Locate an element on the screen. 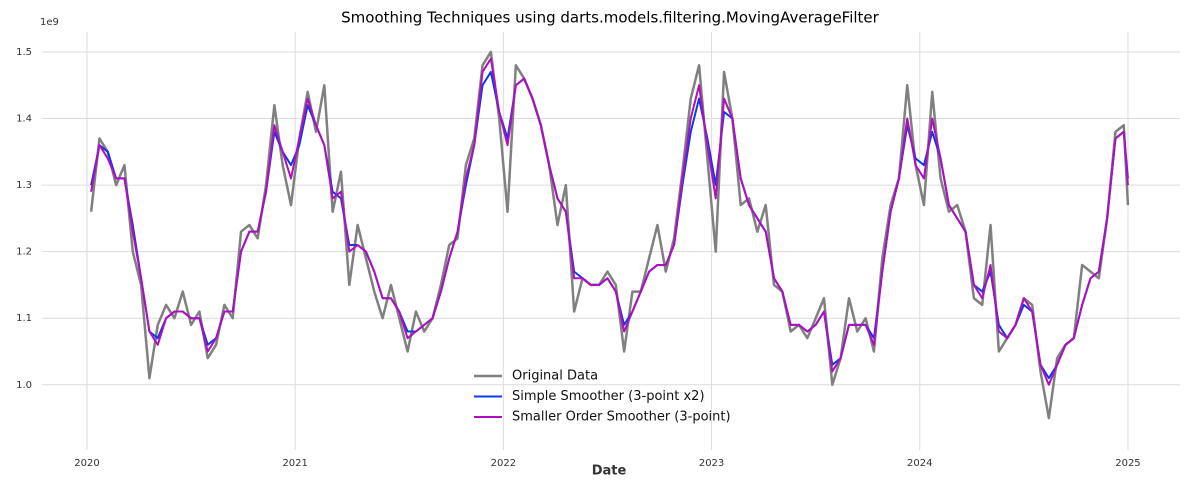  y-tick-label: 1.3 is located at coordinates (24, 185).